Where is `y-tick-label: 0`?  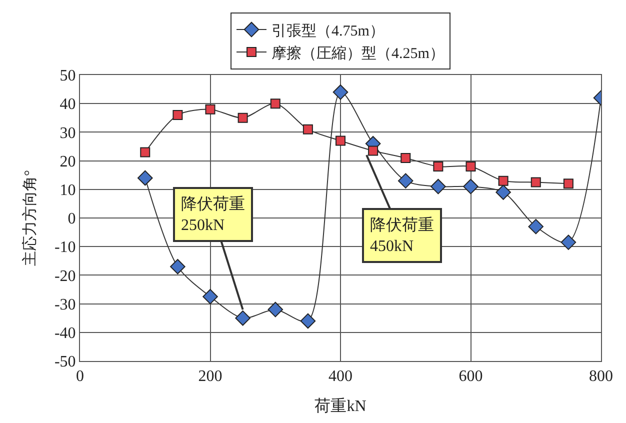
y-tick-label: 0 is located at coordinates (72, 219).